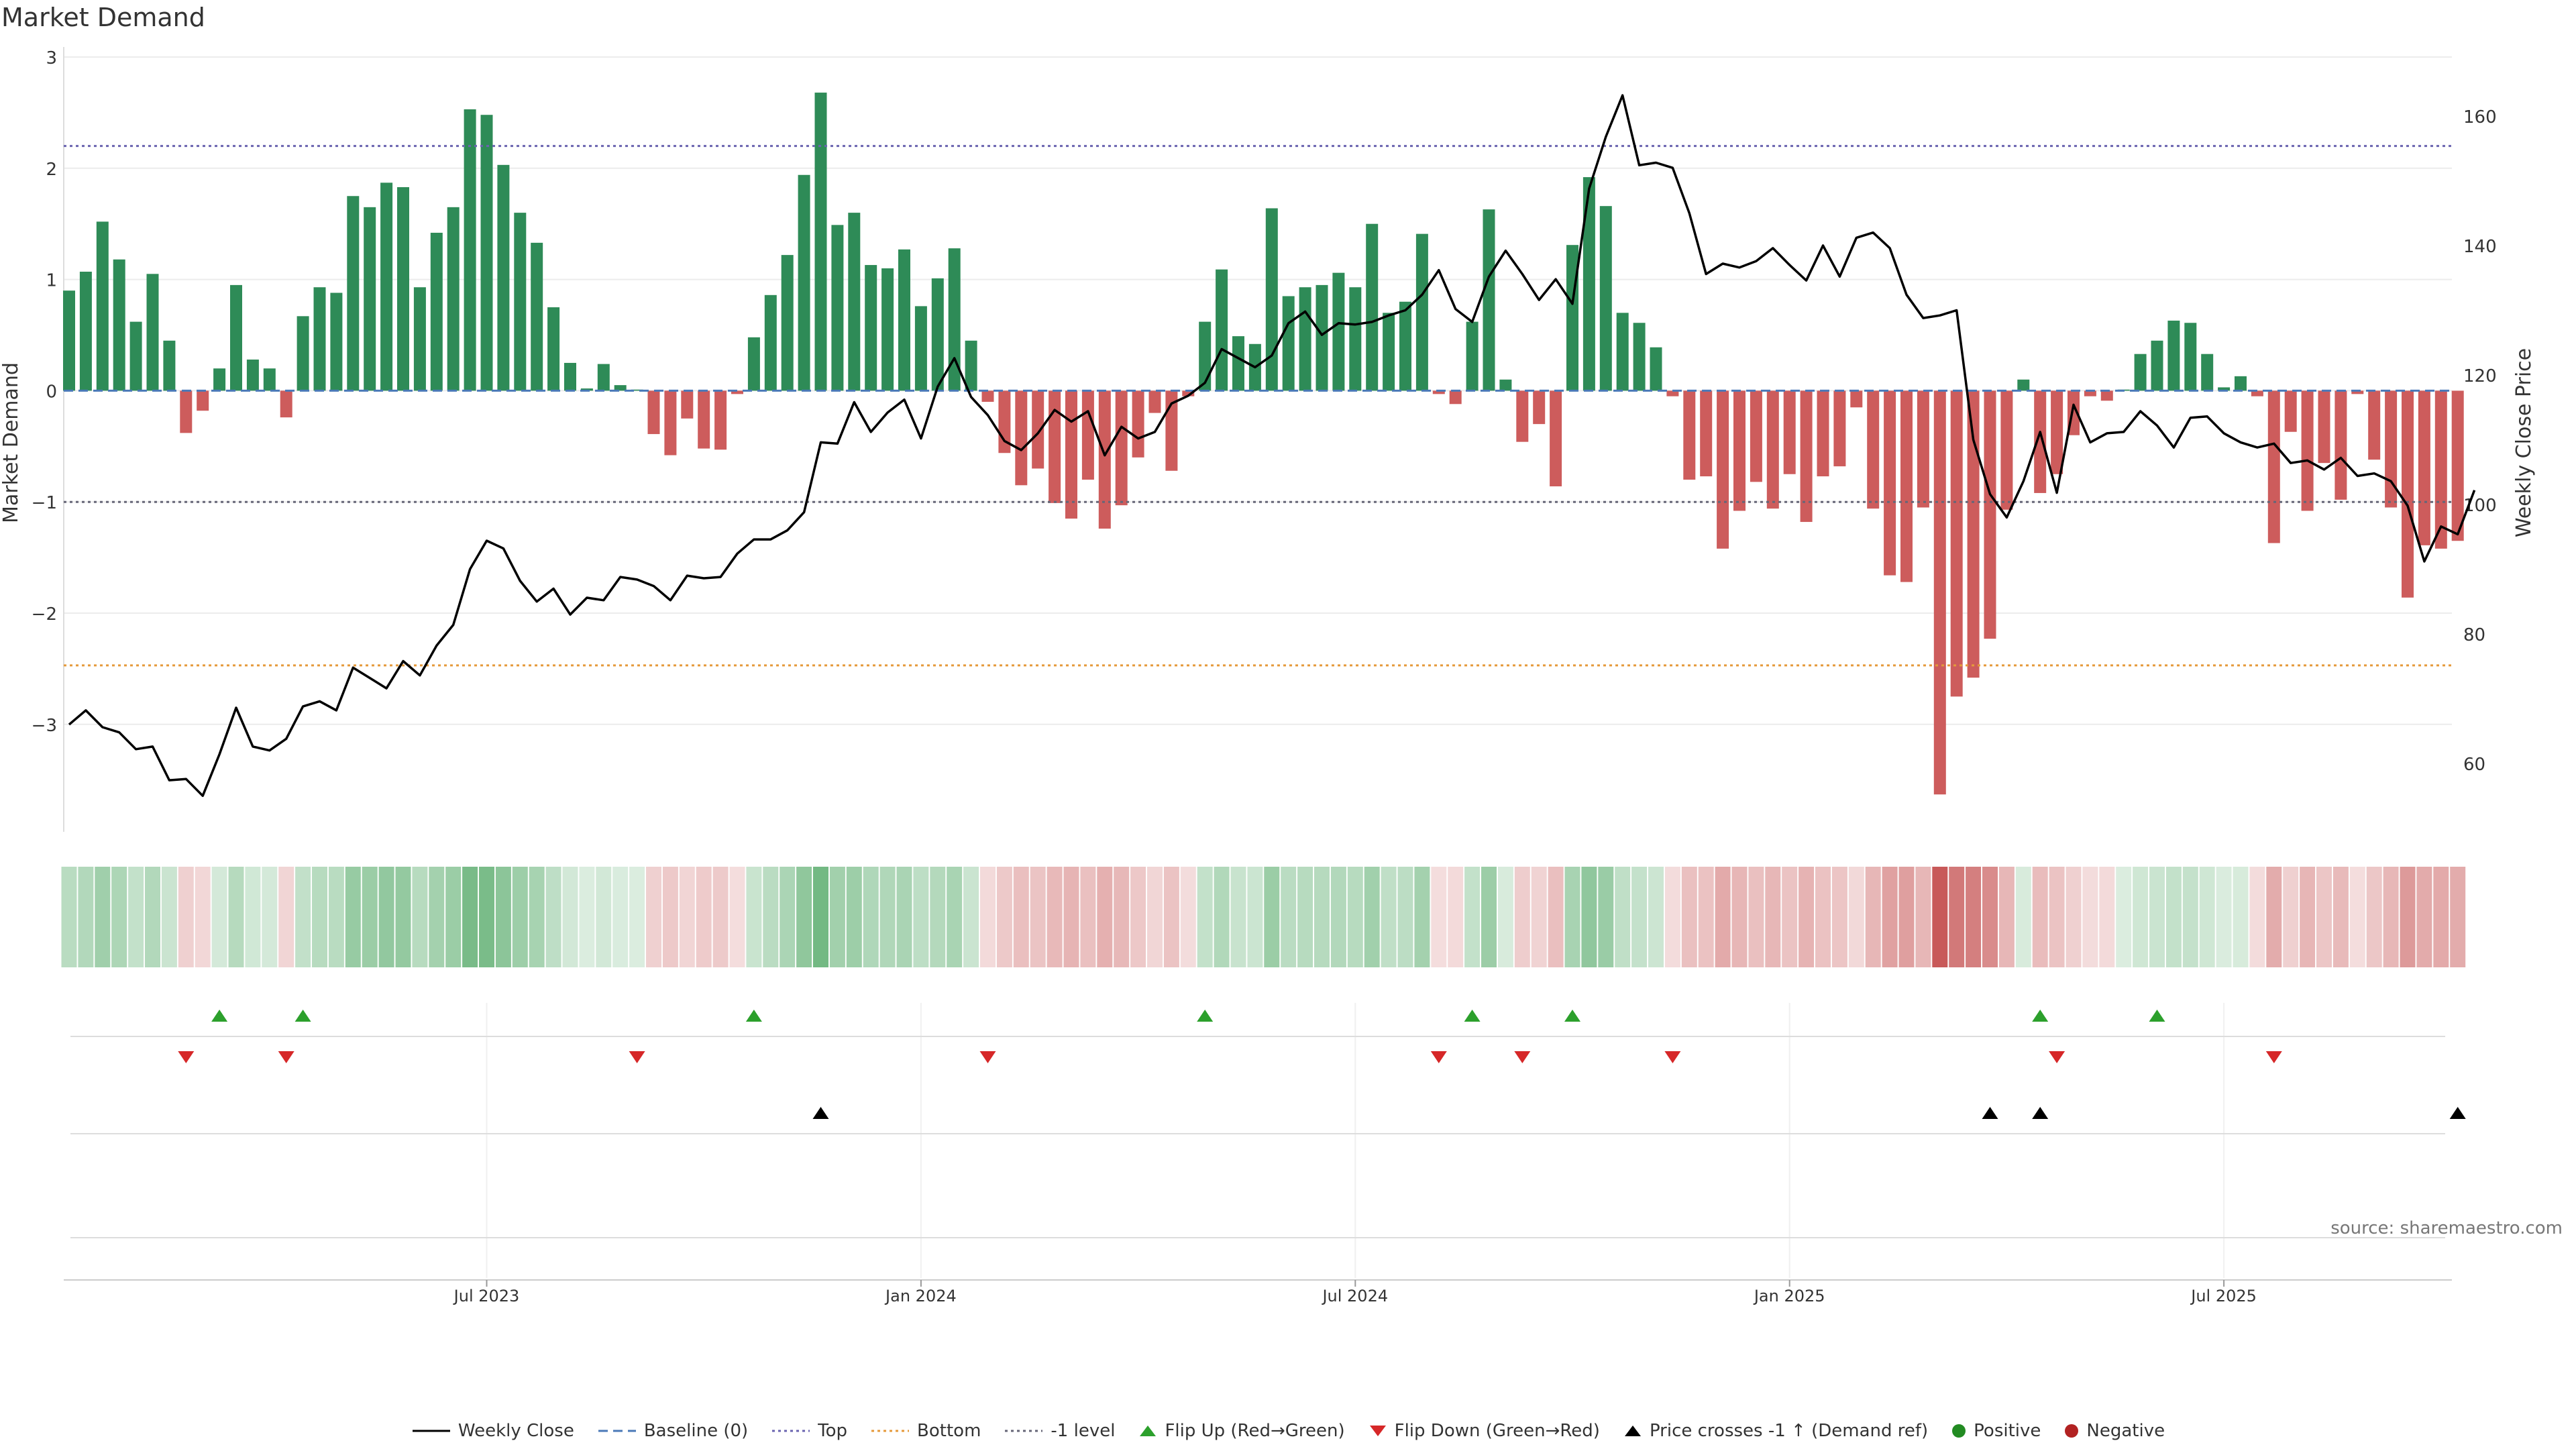 The height and width of the screenshot is (1449, 2576). Describe the element at coordinates (2474, 765) in the screenshot. I see `y-tick-label-right: 60` at that location.